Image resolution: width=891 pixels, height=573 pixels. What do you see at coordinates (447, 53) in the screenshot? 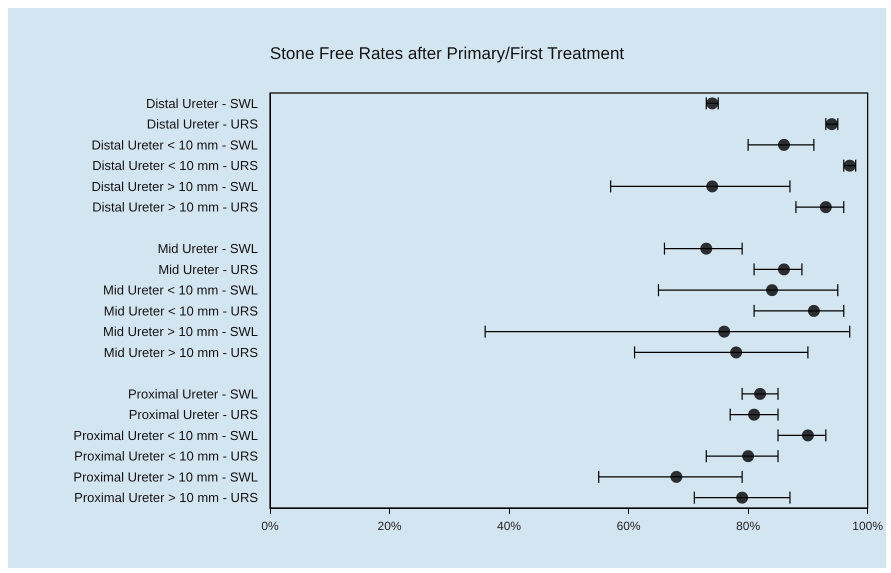
I see `chart-title: Stone Free Rates after Primary/First Treatment` at bounding box center [447, 53].